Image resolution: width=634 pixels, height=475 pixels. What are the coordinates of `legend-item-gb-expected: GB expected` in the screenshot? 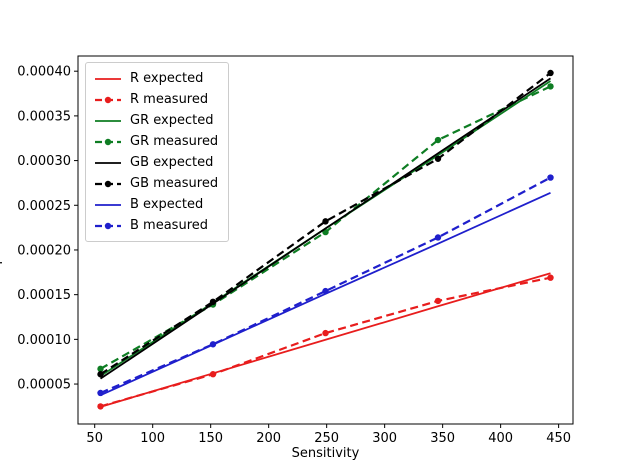 It's located at (156, 162).